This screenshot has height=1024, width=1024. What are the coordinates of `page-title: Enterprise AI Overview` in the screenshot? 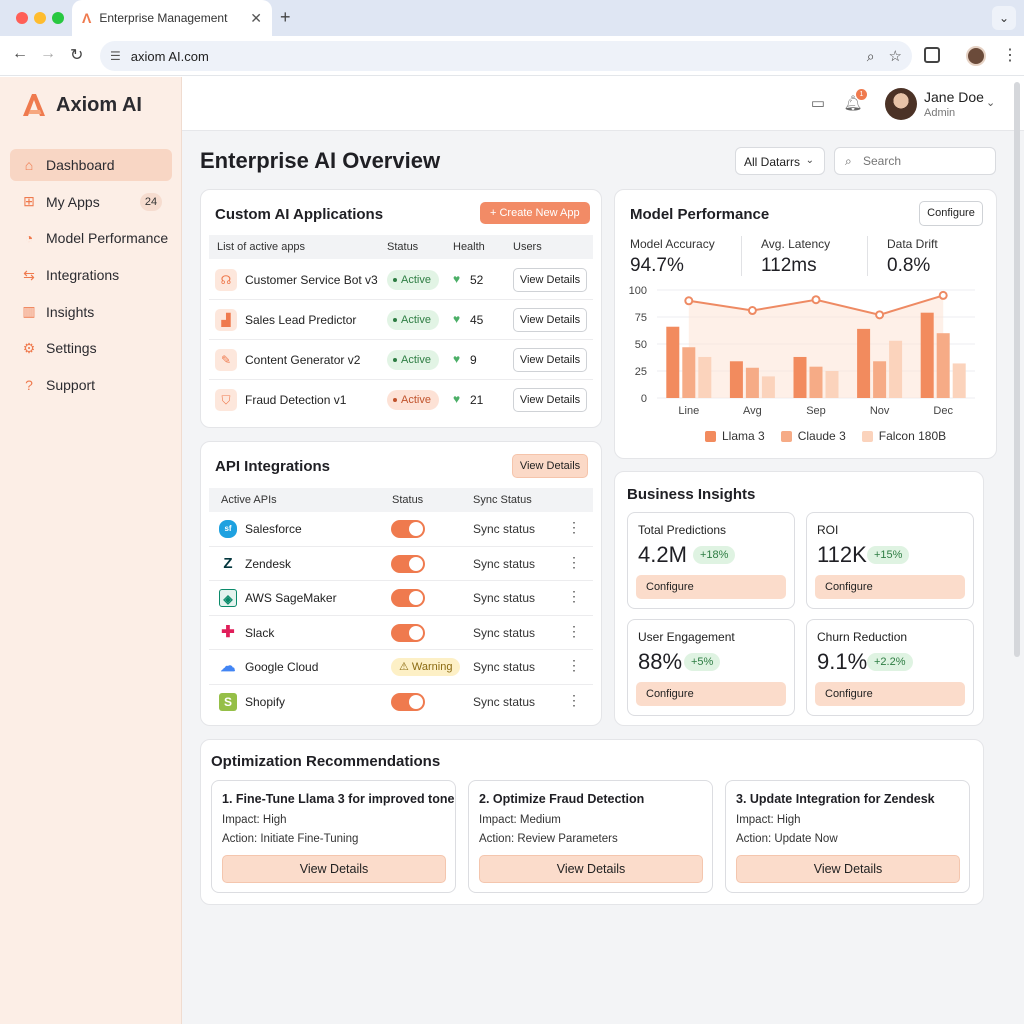 It's located at (320, 160).